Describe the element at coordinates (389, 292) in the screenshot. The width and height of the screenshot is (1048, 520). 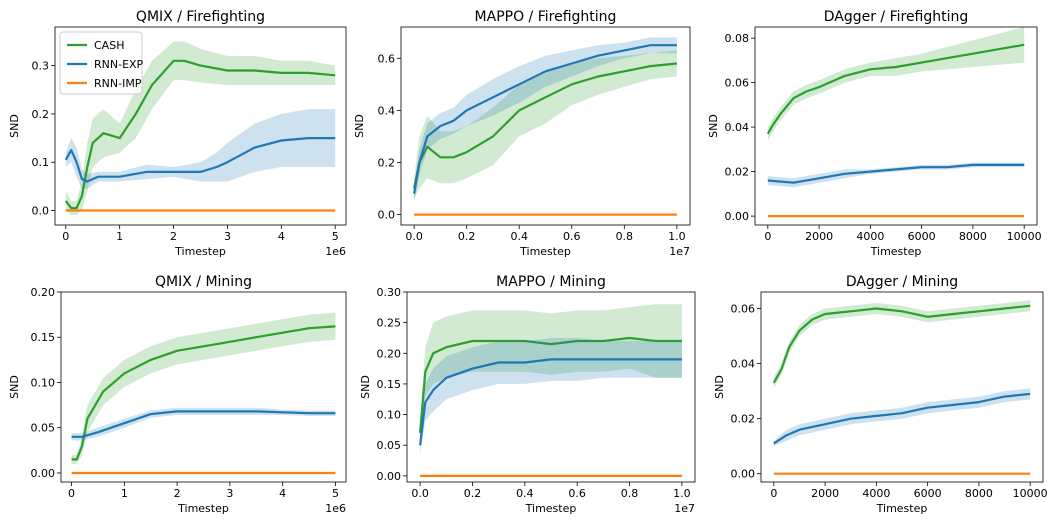
I see `y-tick-label: 0.30` at that location.